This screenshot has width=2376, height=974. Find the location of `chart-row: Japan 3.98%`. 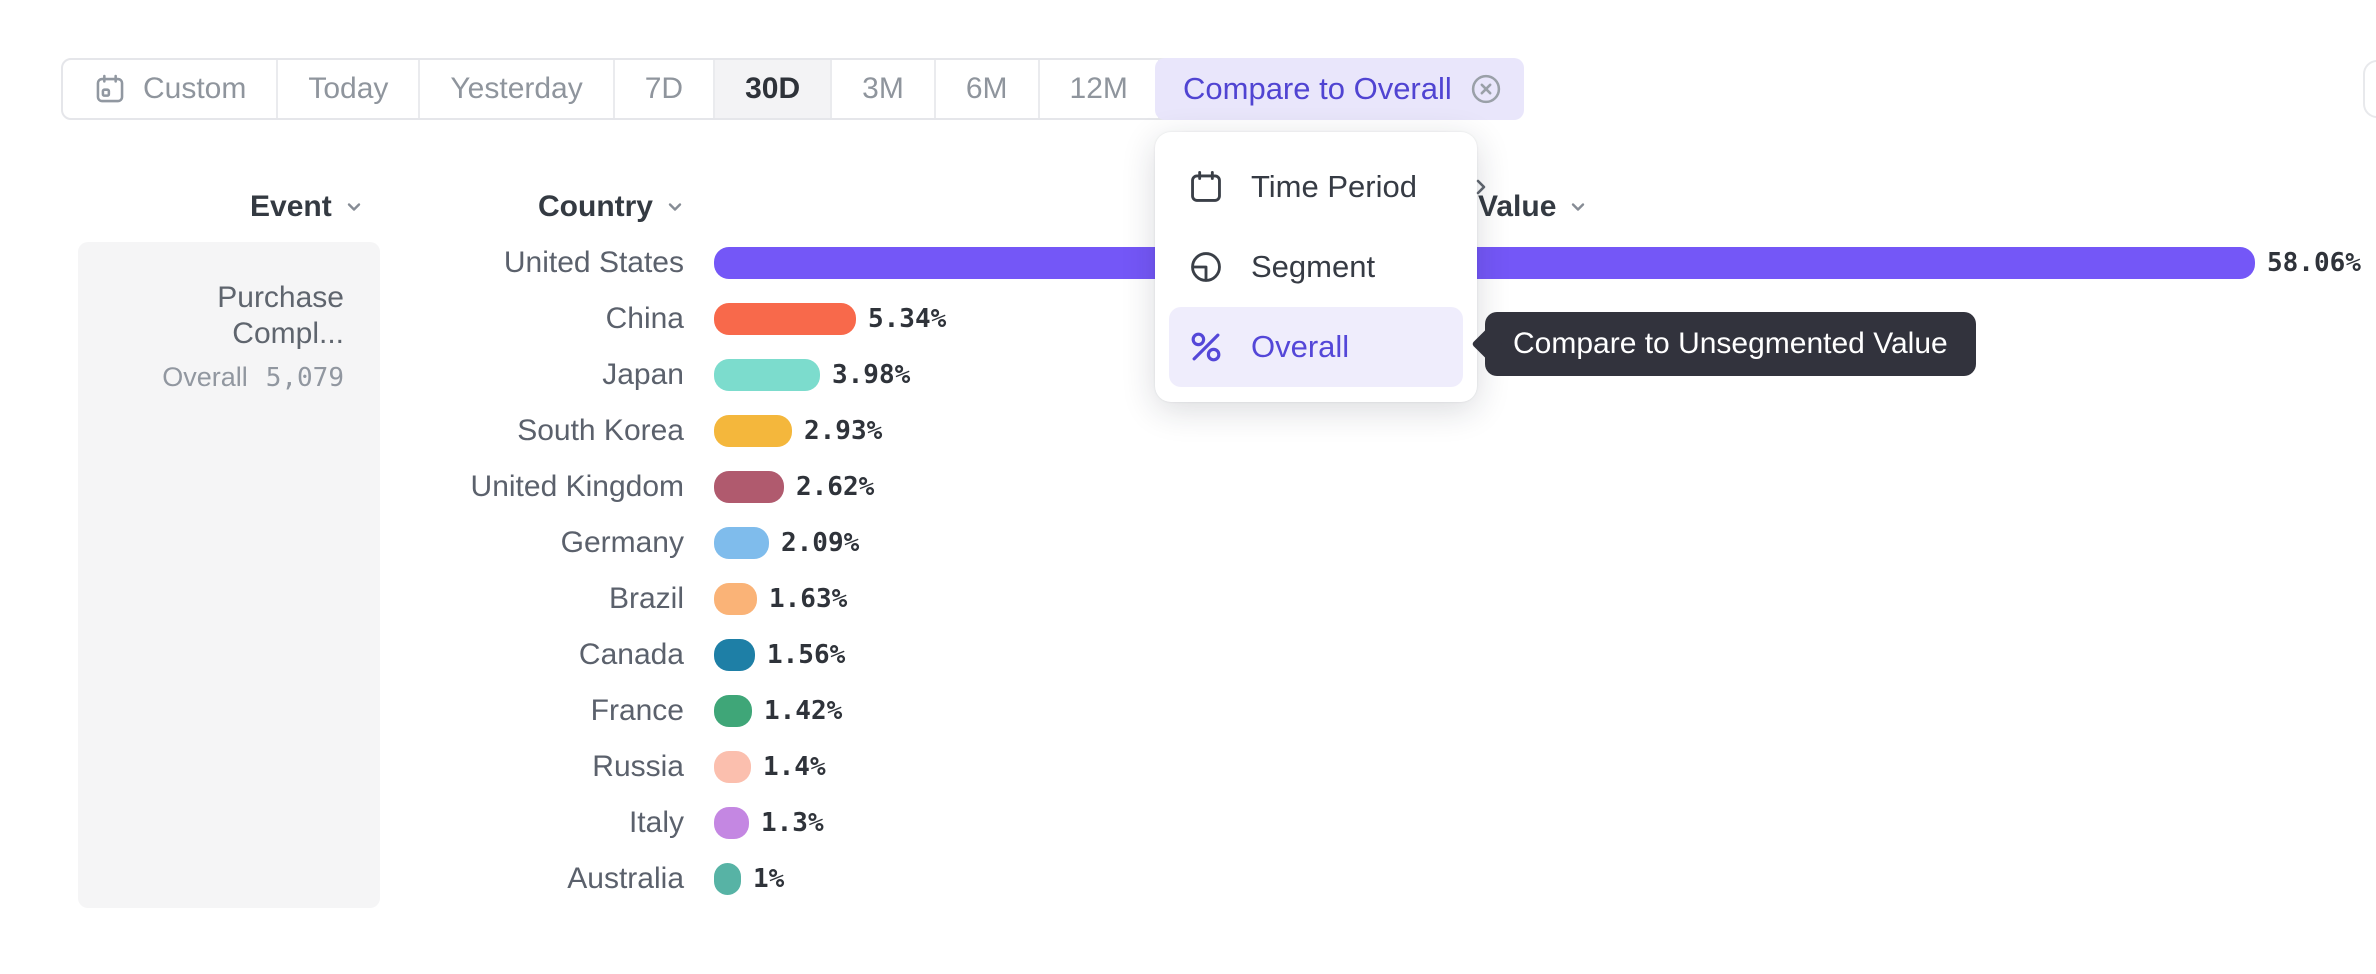

chart-row: Japan 3.98% is located at coordinates (1188, 375).